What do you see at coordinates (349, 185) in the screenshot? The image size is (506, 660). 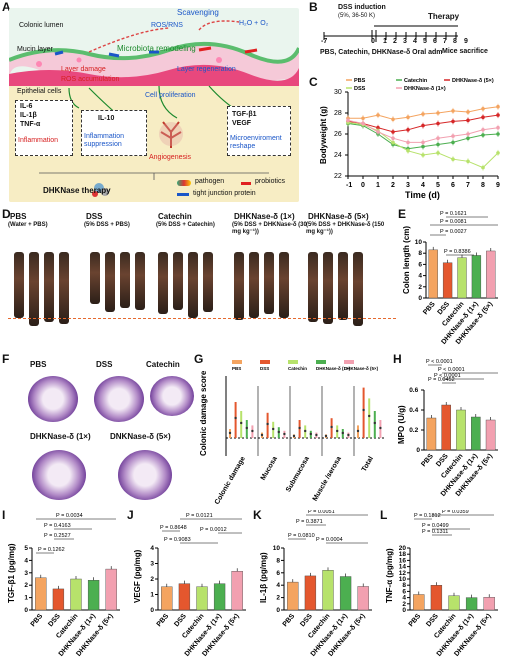 I see `x-tick-label: -1` at bounding box center [349, 185].